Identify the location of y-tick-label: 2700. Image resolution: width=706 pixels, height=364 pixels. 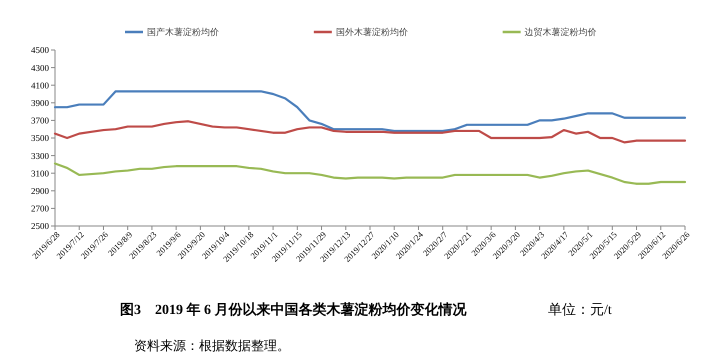
(40, 209).